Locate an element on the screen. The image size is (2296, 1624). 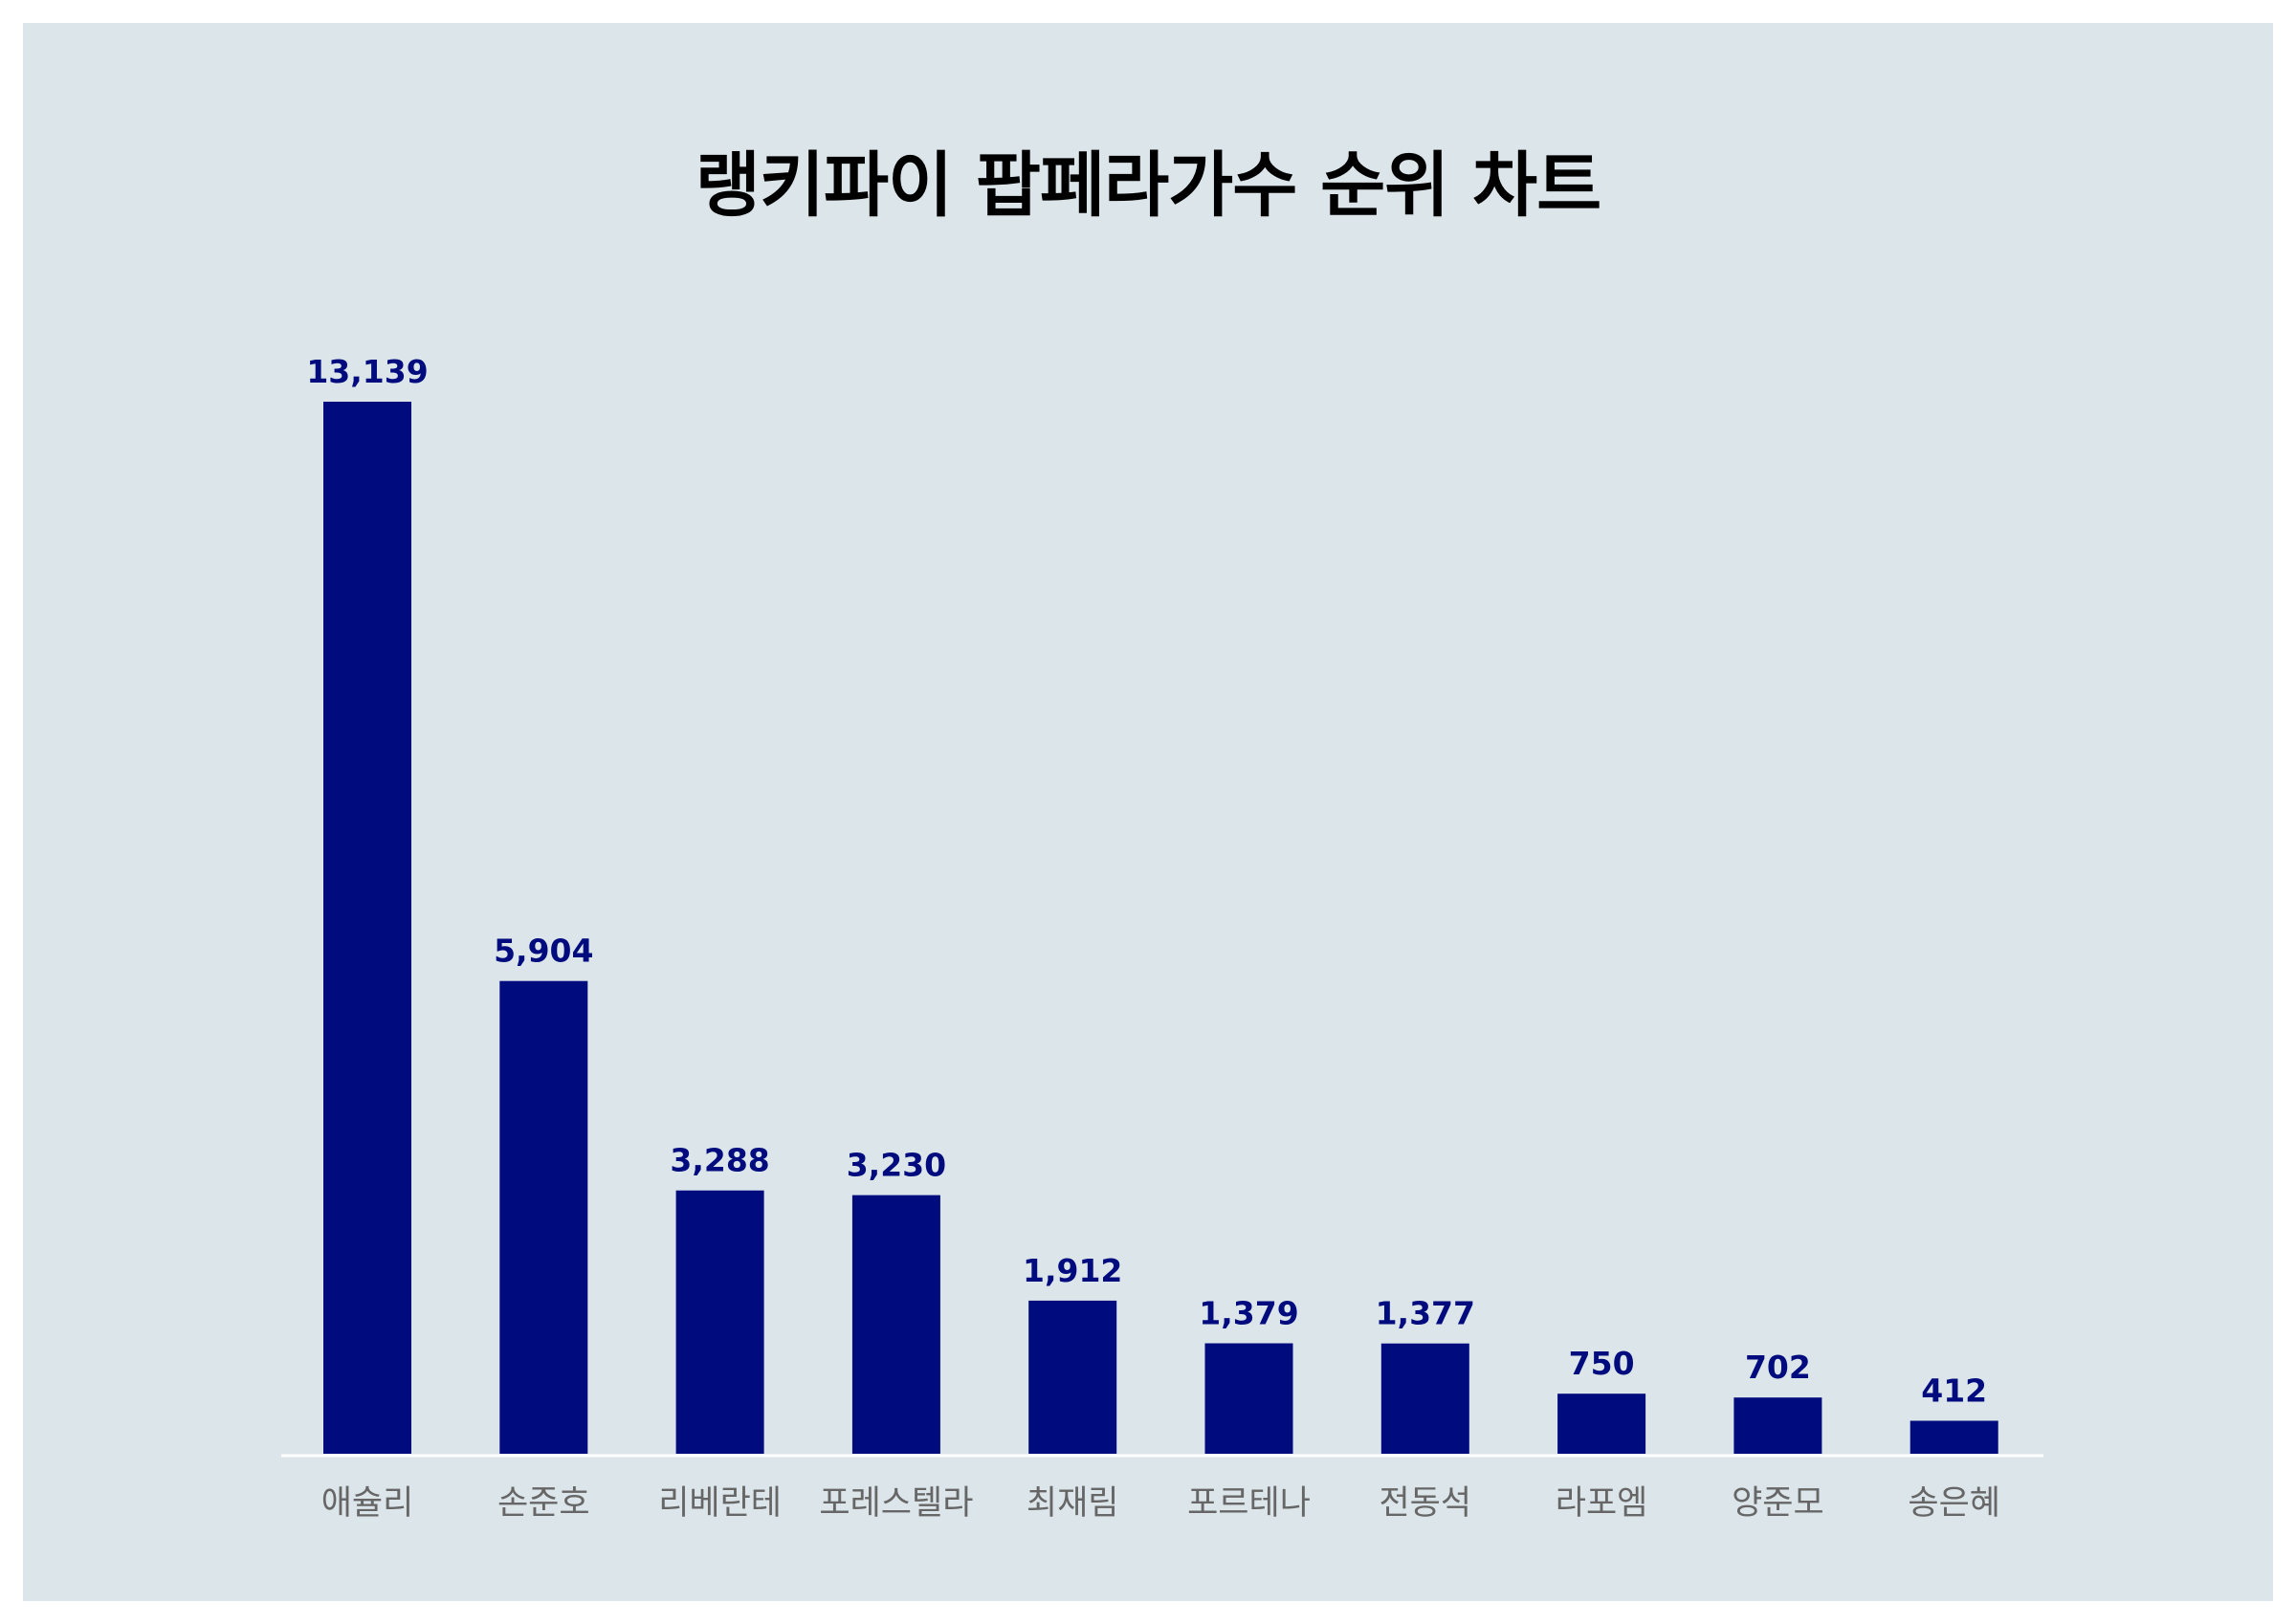
value-label-1: 13,139 is located at coordinates (367, 372).